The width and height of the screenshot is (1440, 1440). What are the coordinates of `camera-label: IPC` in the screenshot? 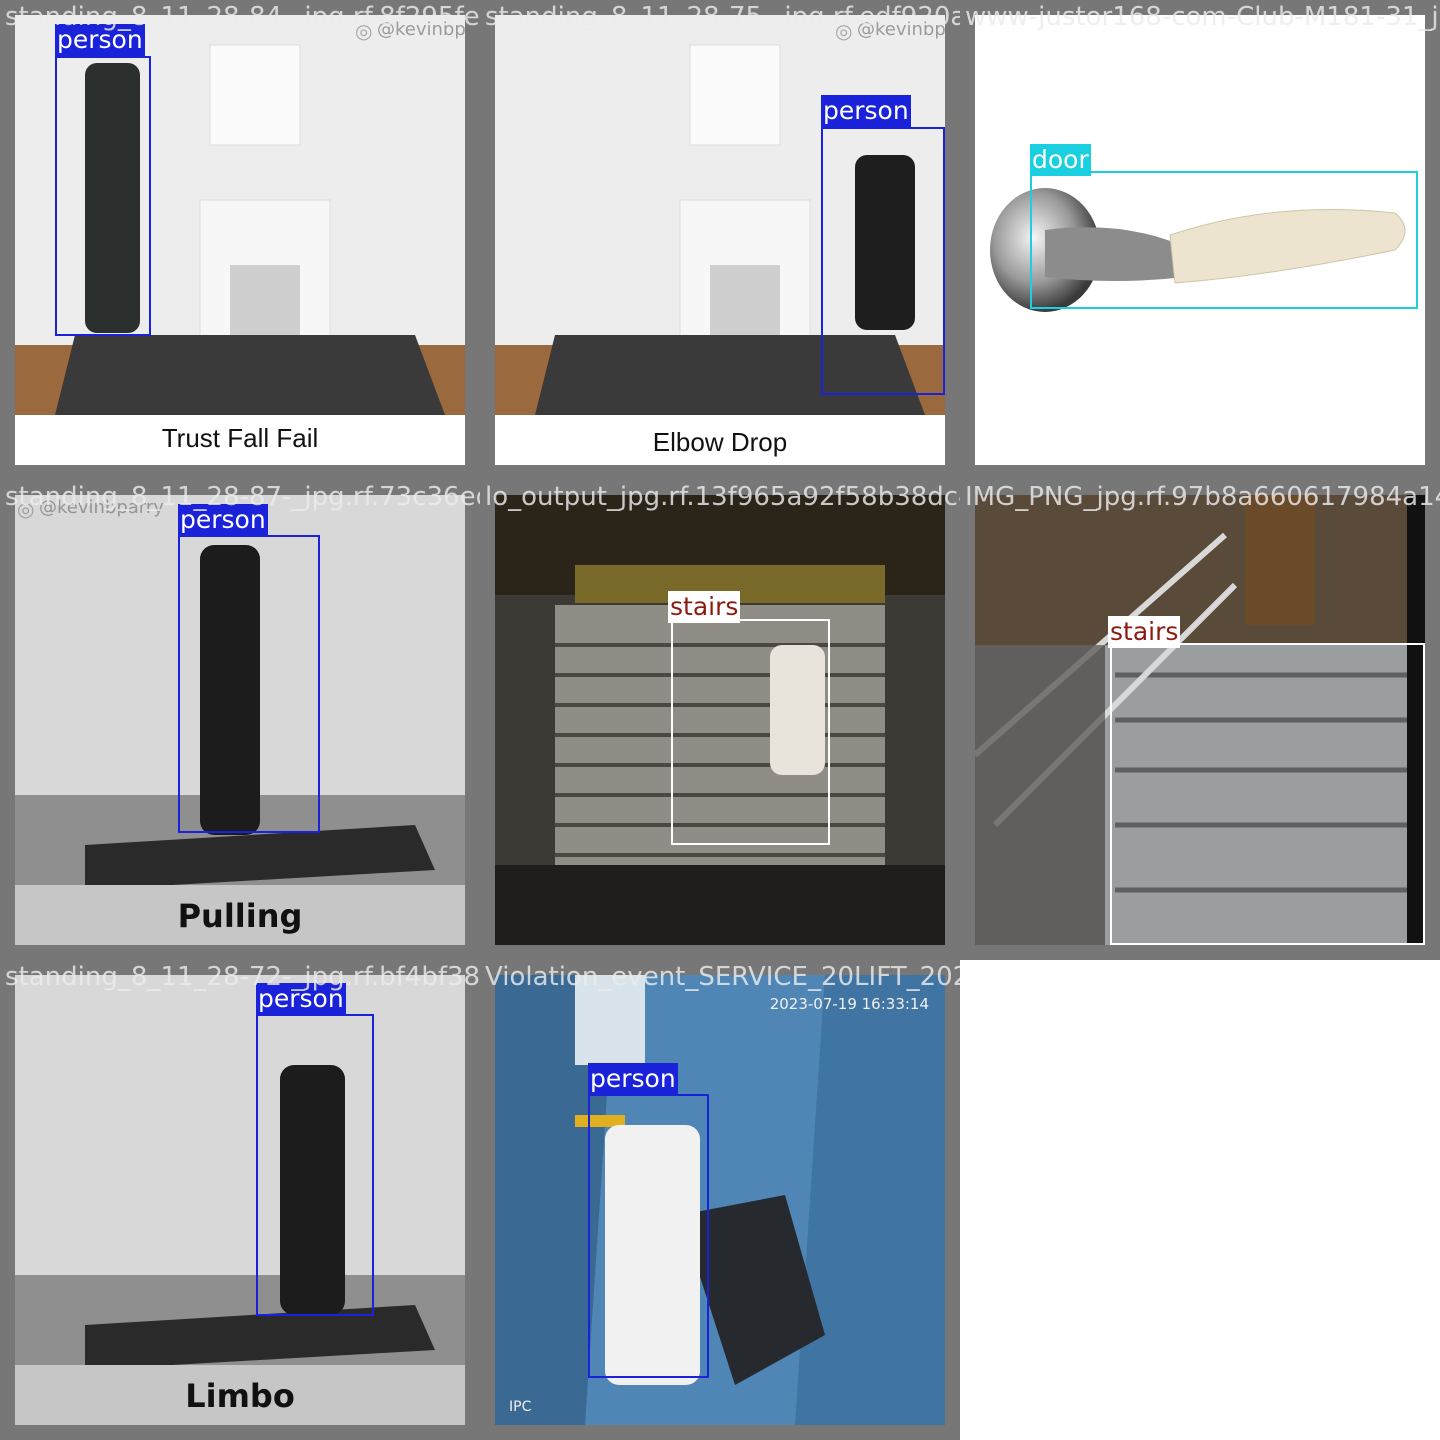 It's located at (520, 1407).